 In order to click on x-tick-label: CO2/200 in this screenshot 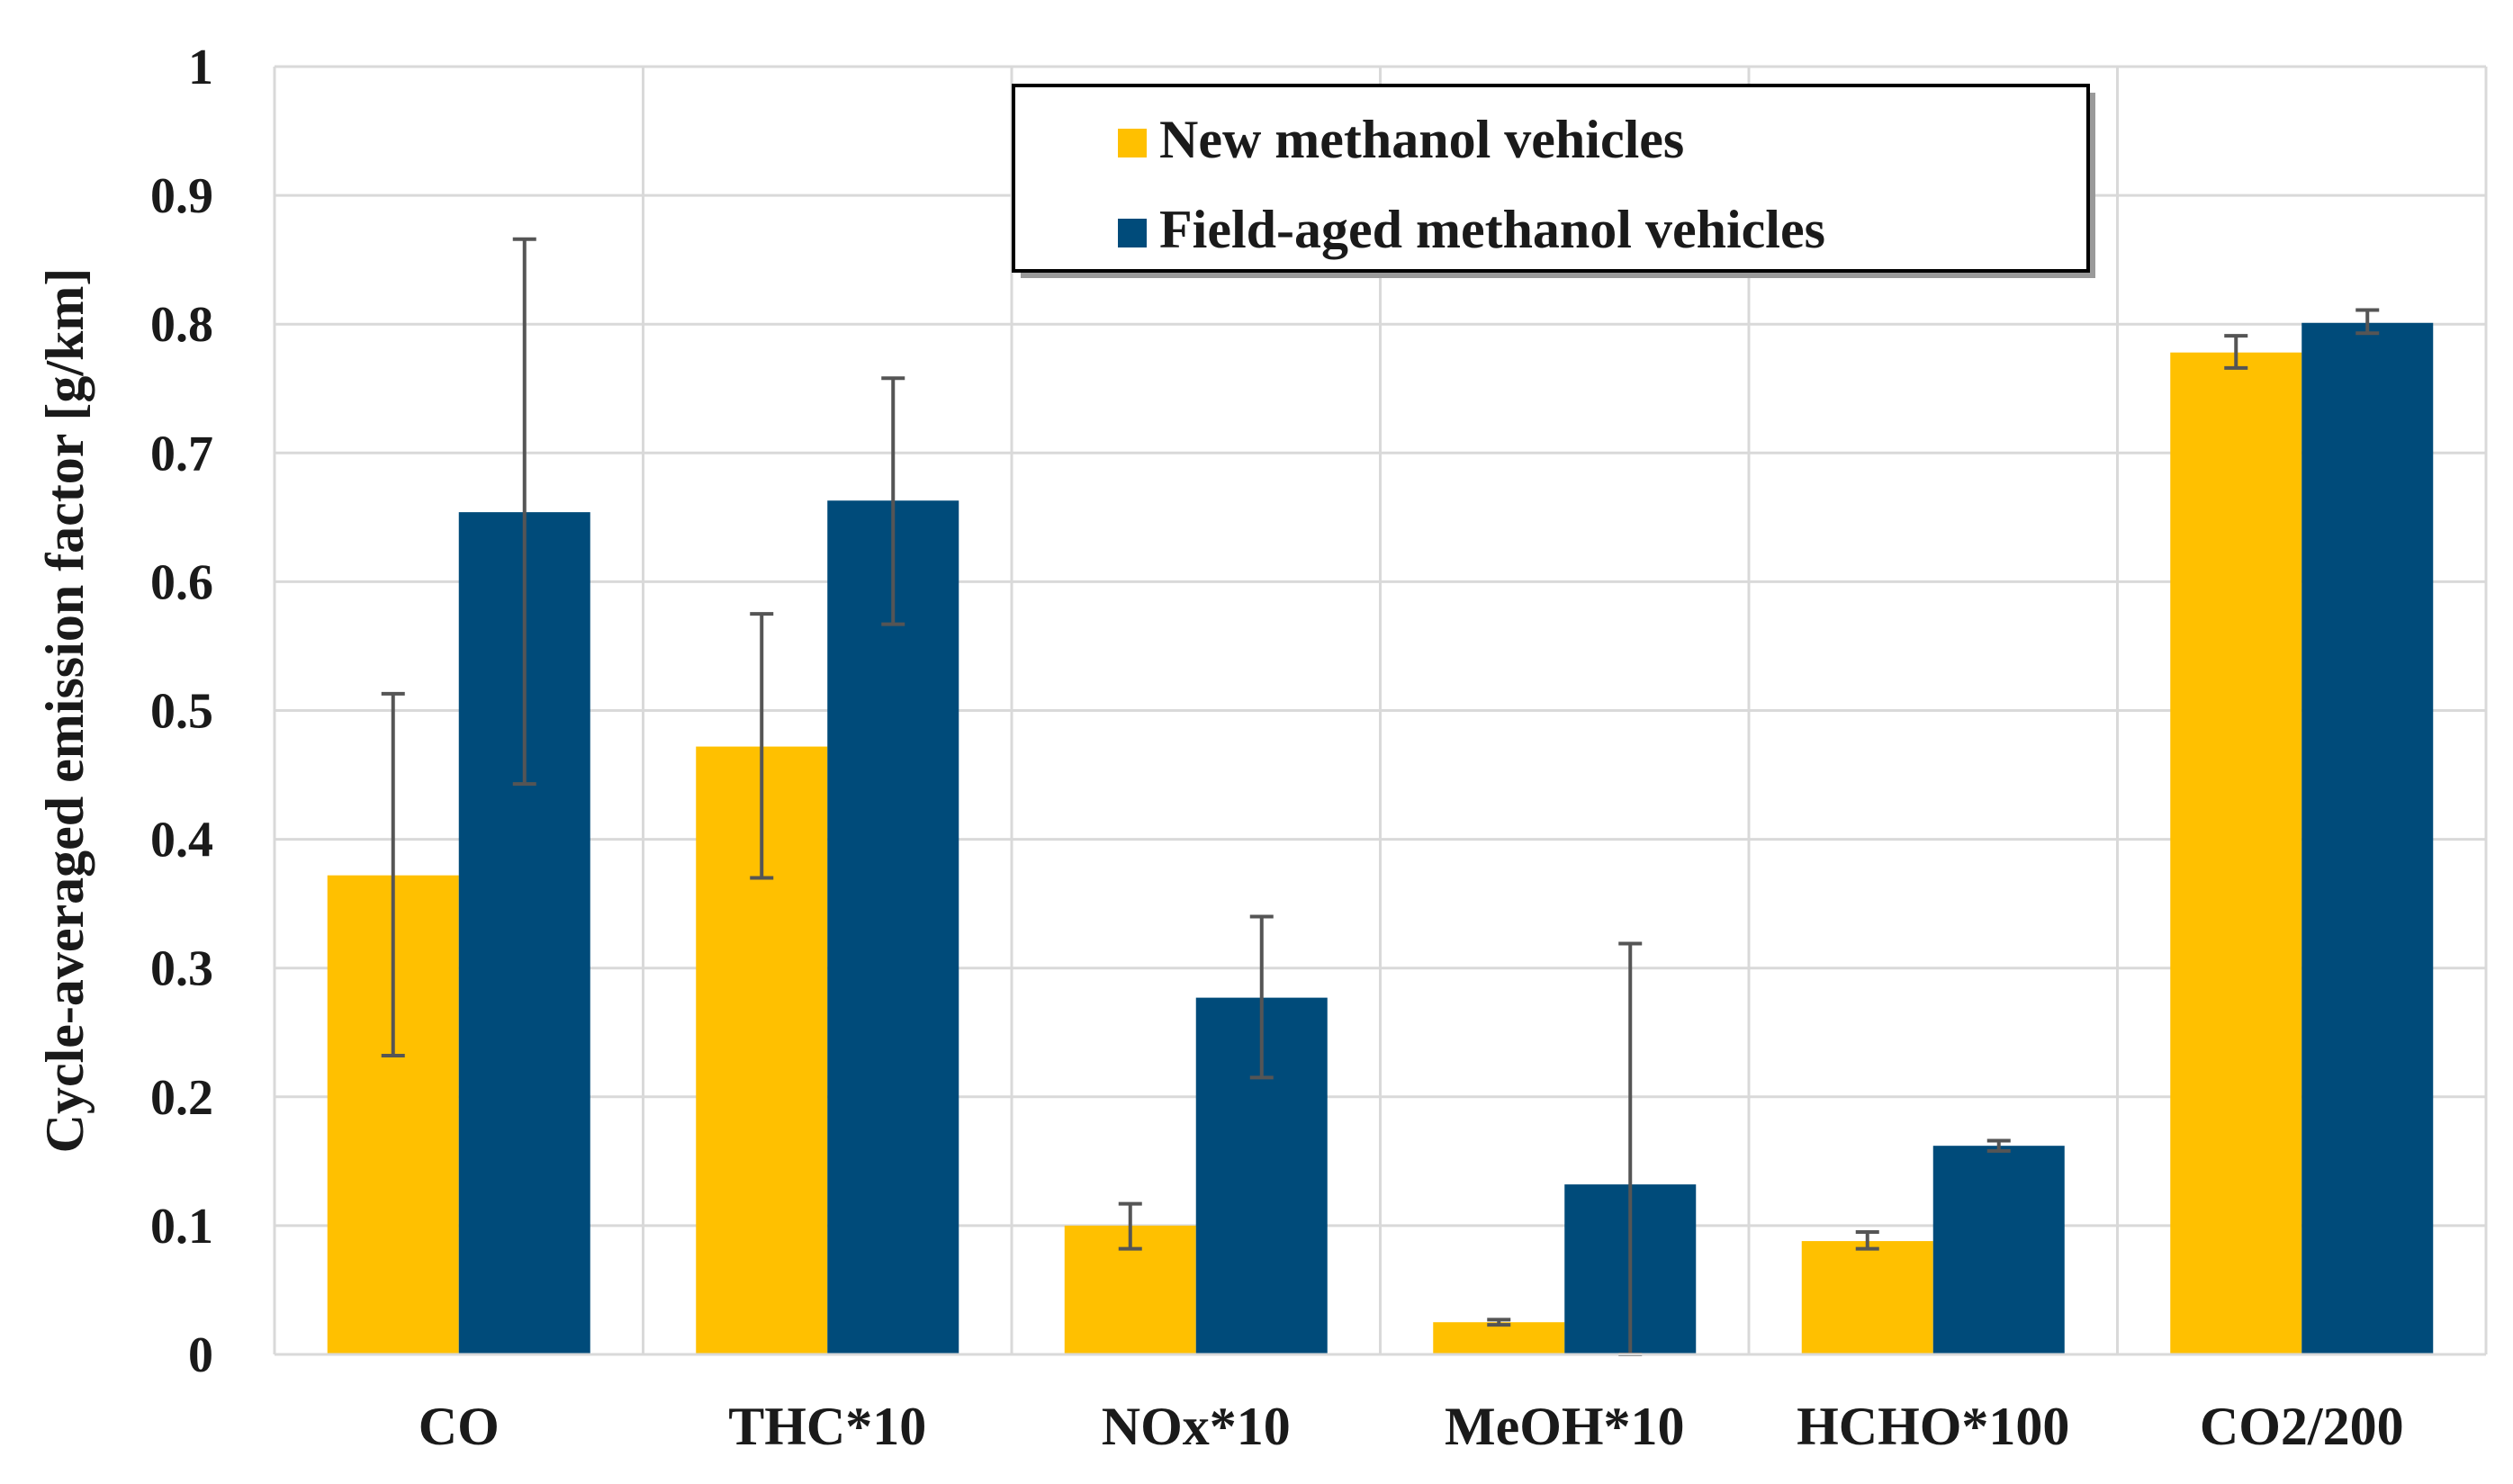, I will do `click(2302, 1427)`.